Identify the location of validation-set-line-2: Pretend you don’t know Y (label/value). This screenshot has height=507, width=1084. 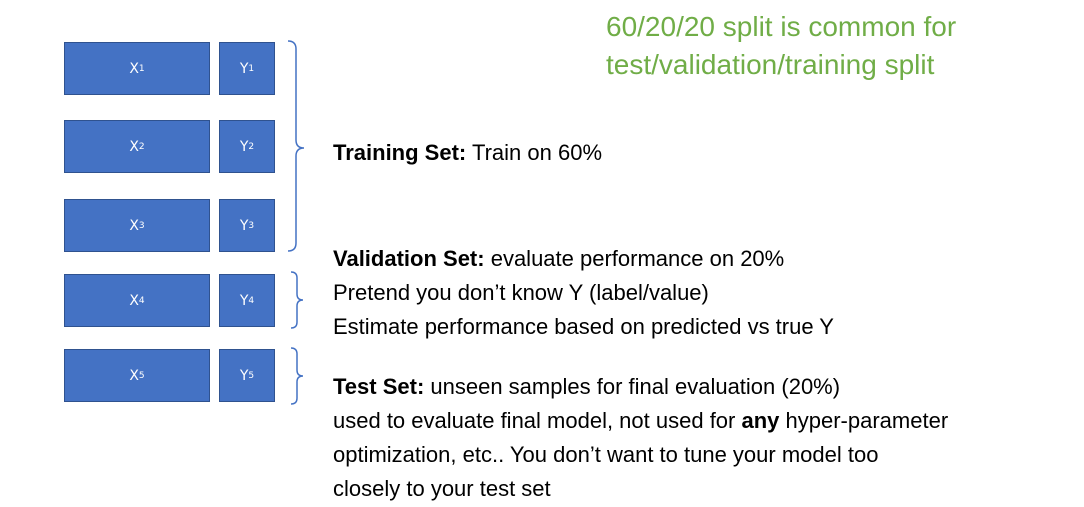
(521, 292).